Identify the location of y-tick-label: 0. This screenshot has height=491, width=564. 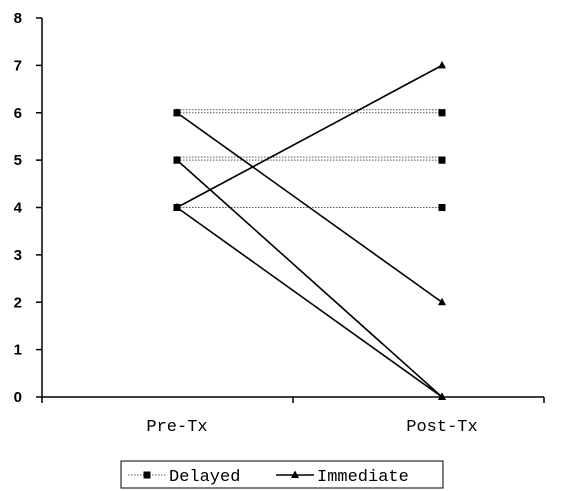
(18, 397).